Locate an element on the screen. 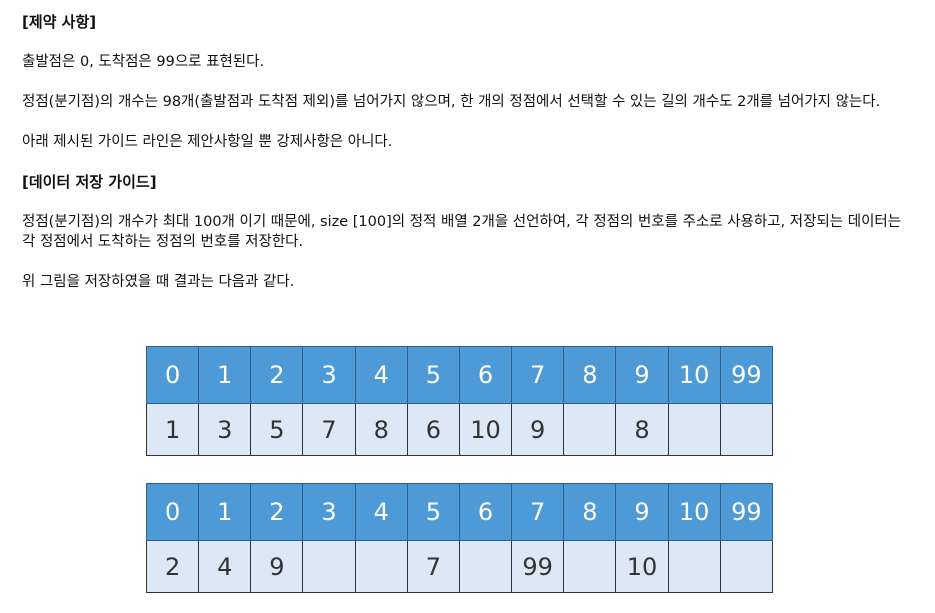 The image size is (935, 613). value-cell: 2 is located at coordinates (172, 566).